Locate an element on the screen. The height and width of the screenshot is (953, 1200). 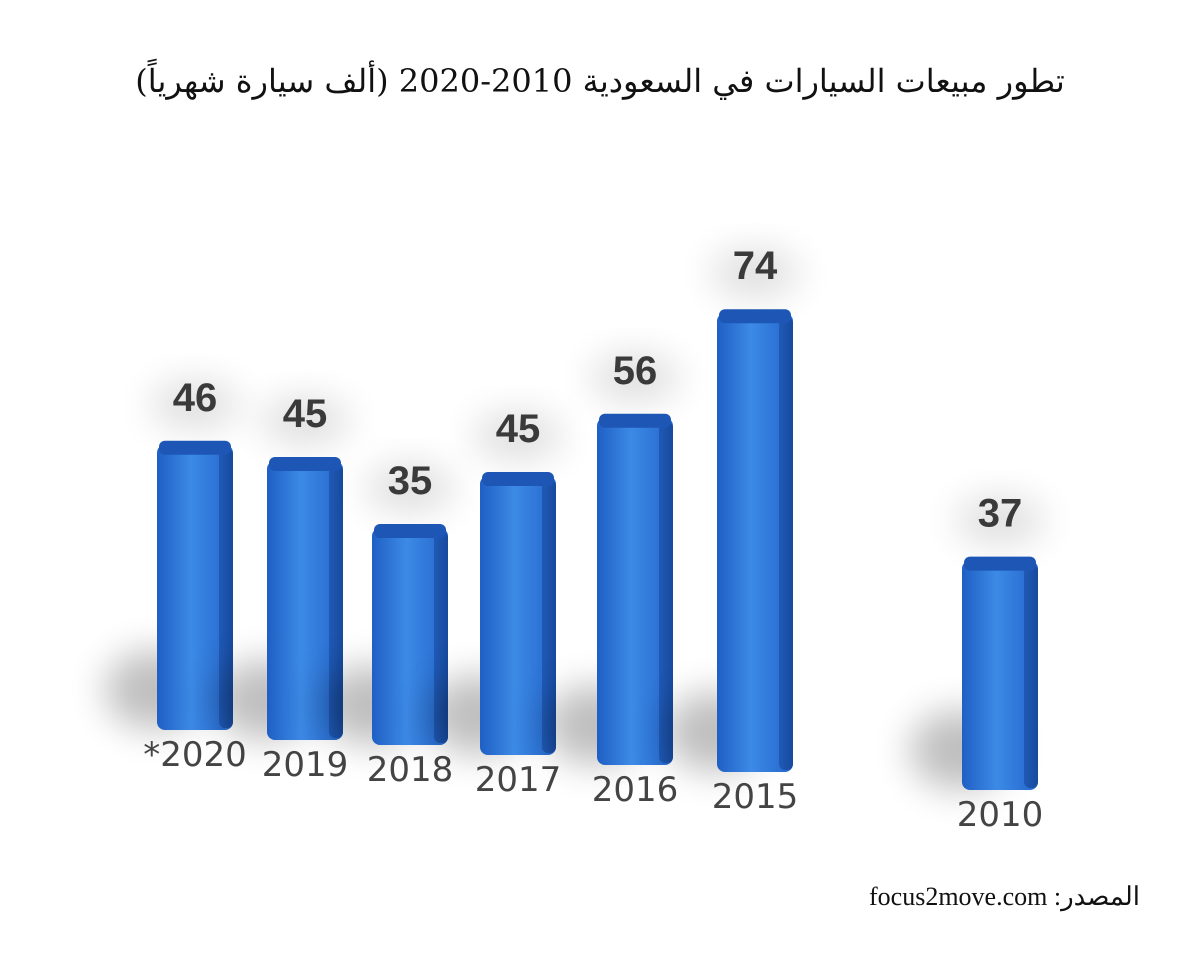
x-tick-label: 2015 is located at coordinates (755, 797).